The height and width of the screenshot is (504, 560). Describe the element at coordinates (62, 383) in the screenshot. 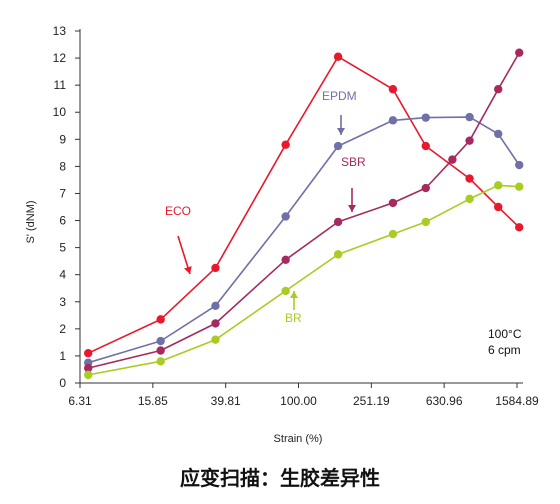

I see `y-tick-label: 0` at that location.